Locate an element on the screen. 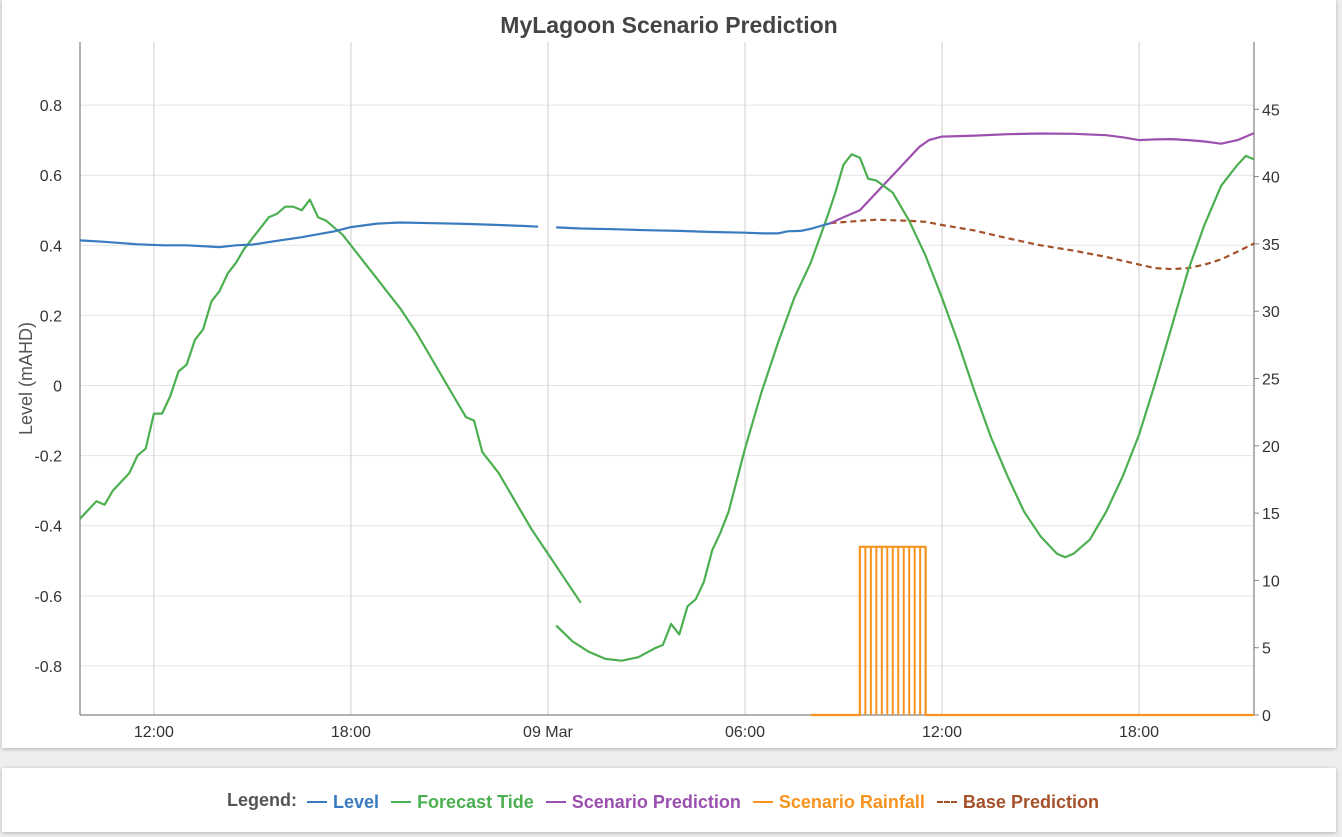  legend-label: Forecast Tide is located at coordinates (475, 801).